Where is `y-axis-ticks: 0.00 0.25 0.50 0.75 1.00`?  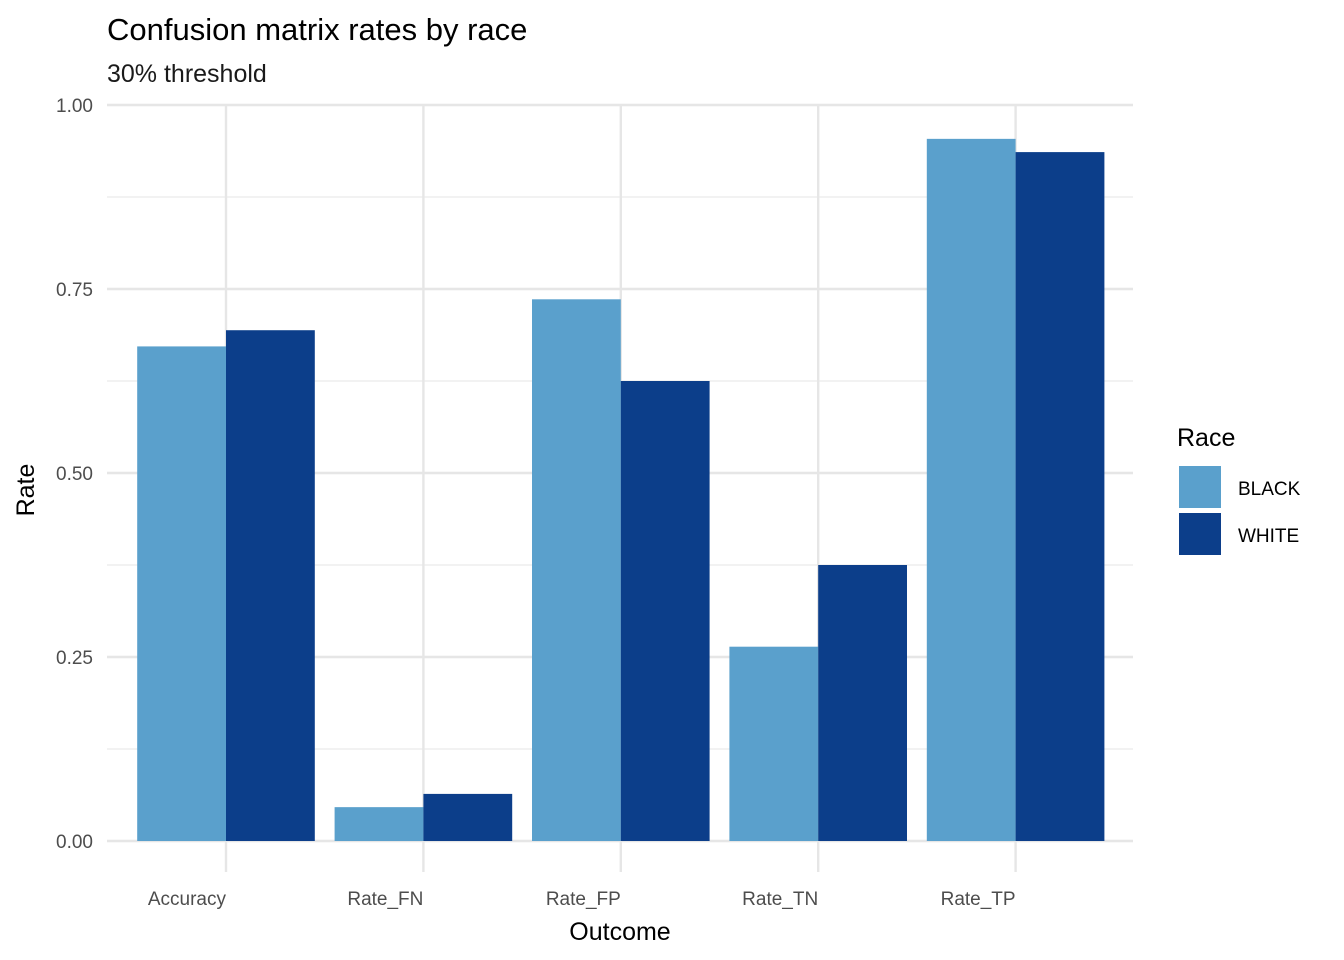
y-axis-ticks: 0.00 0.25 0.50 0.75 1.00 is located at coordinates (74, 474).